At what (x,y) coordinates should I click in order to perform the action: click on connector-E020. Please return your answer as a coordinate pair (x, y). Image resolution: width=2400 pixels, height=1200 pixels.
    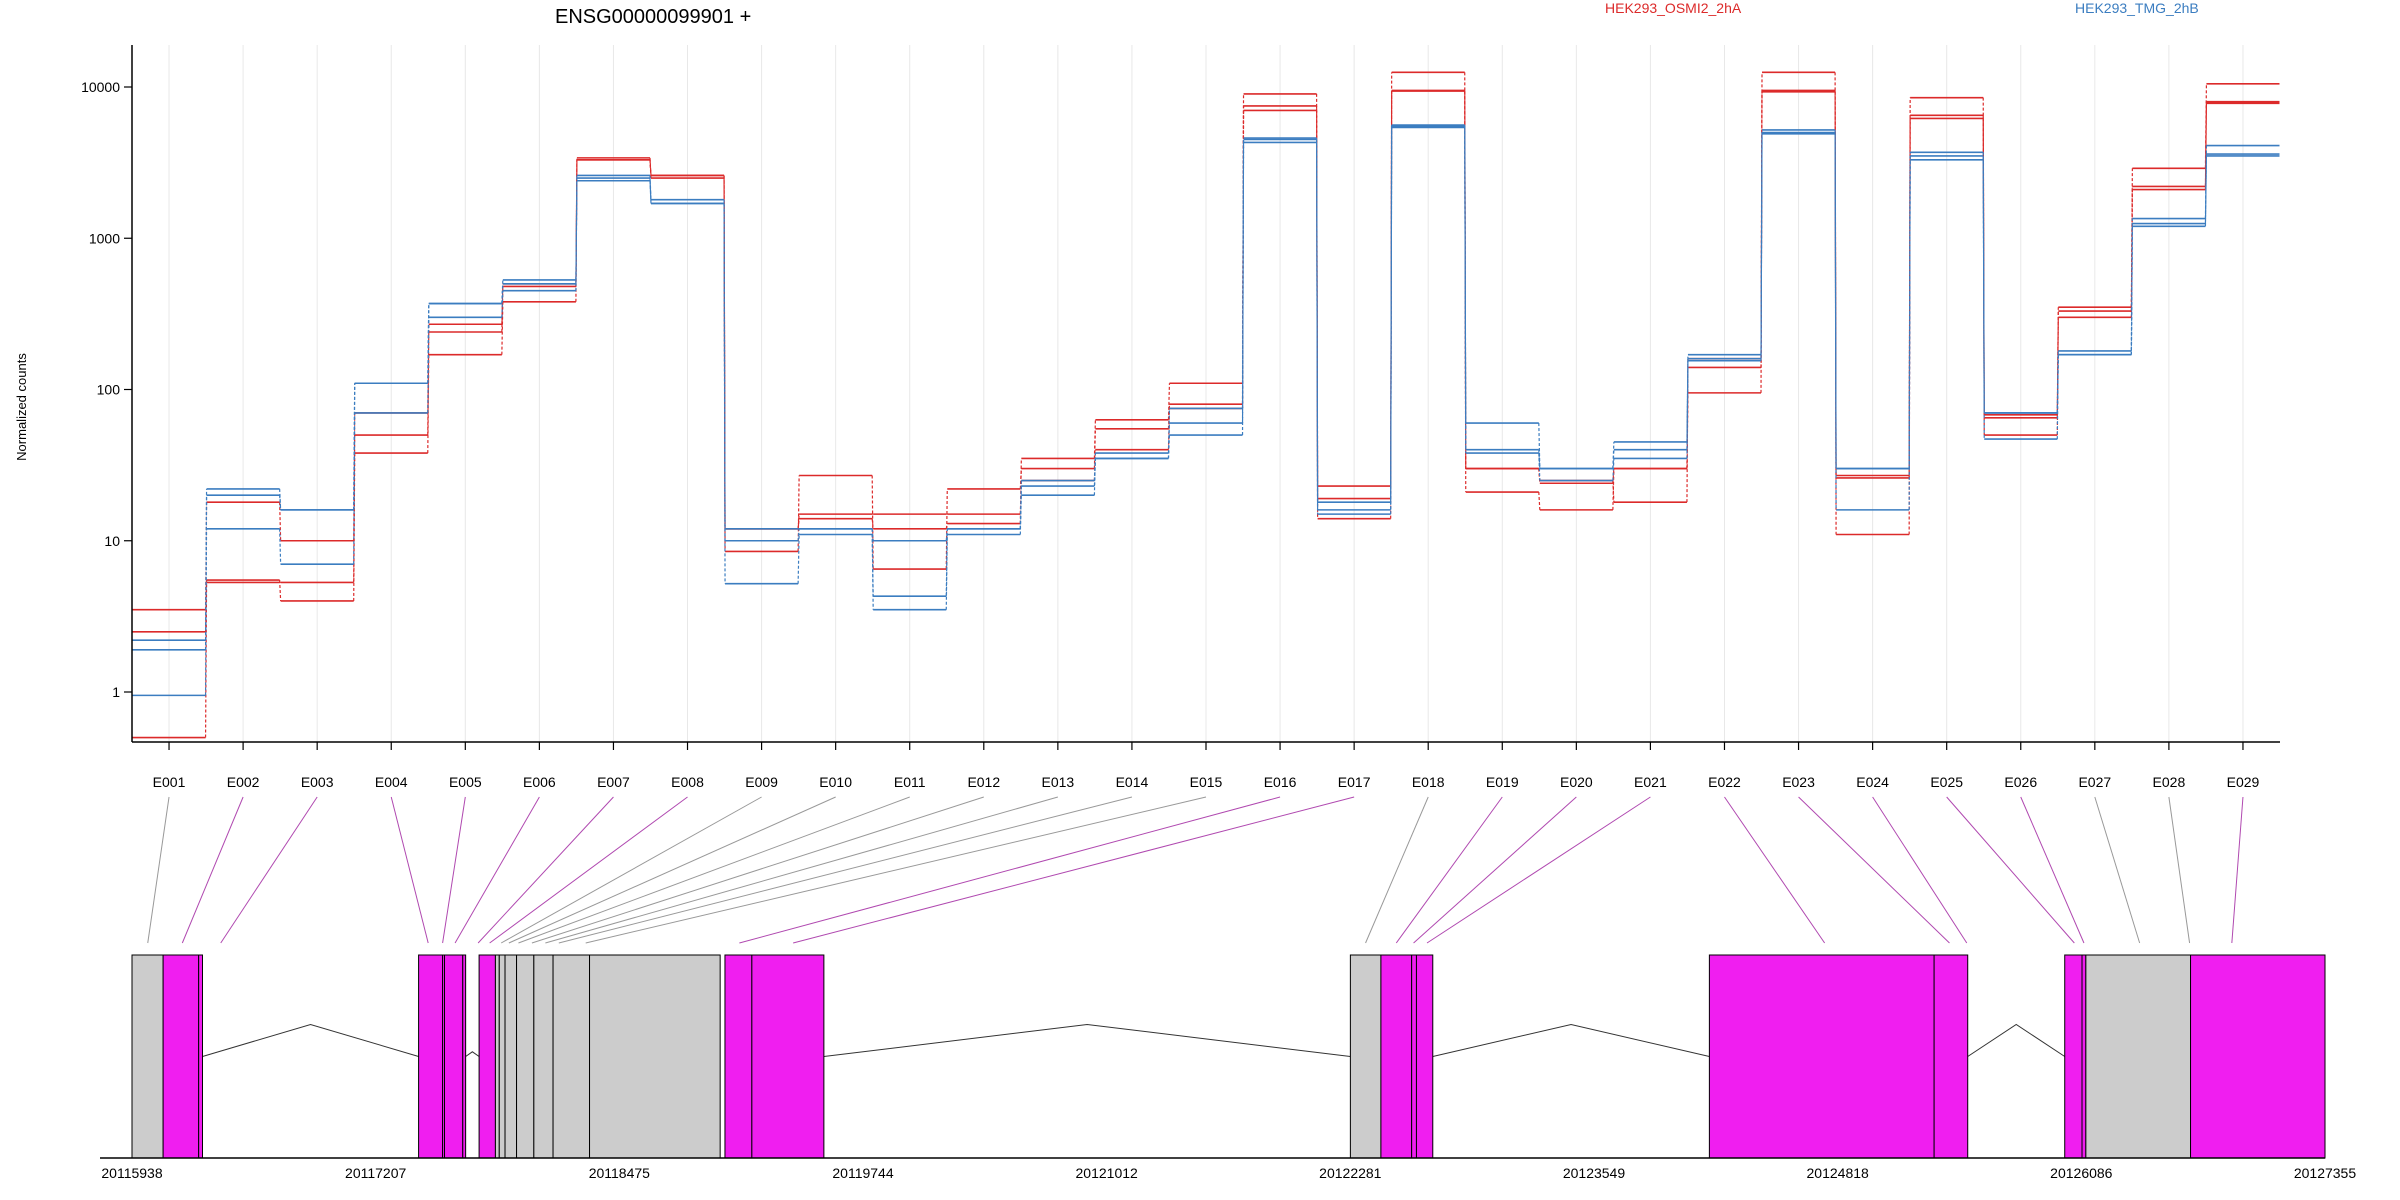
    Looking at the image, I should click on (1495, 870).